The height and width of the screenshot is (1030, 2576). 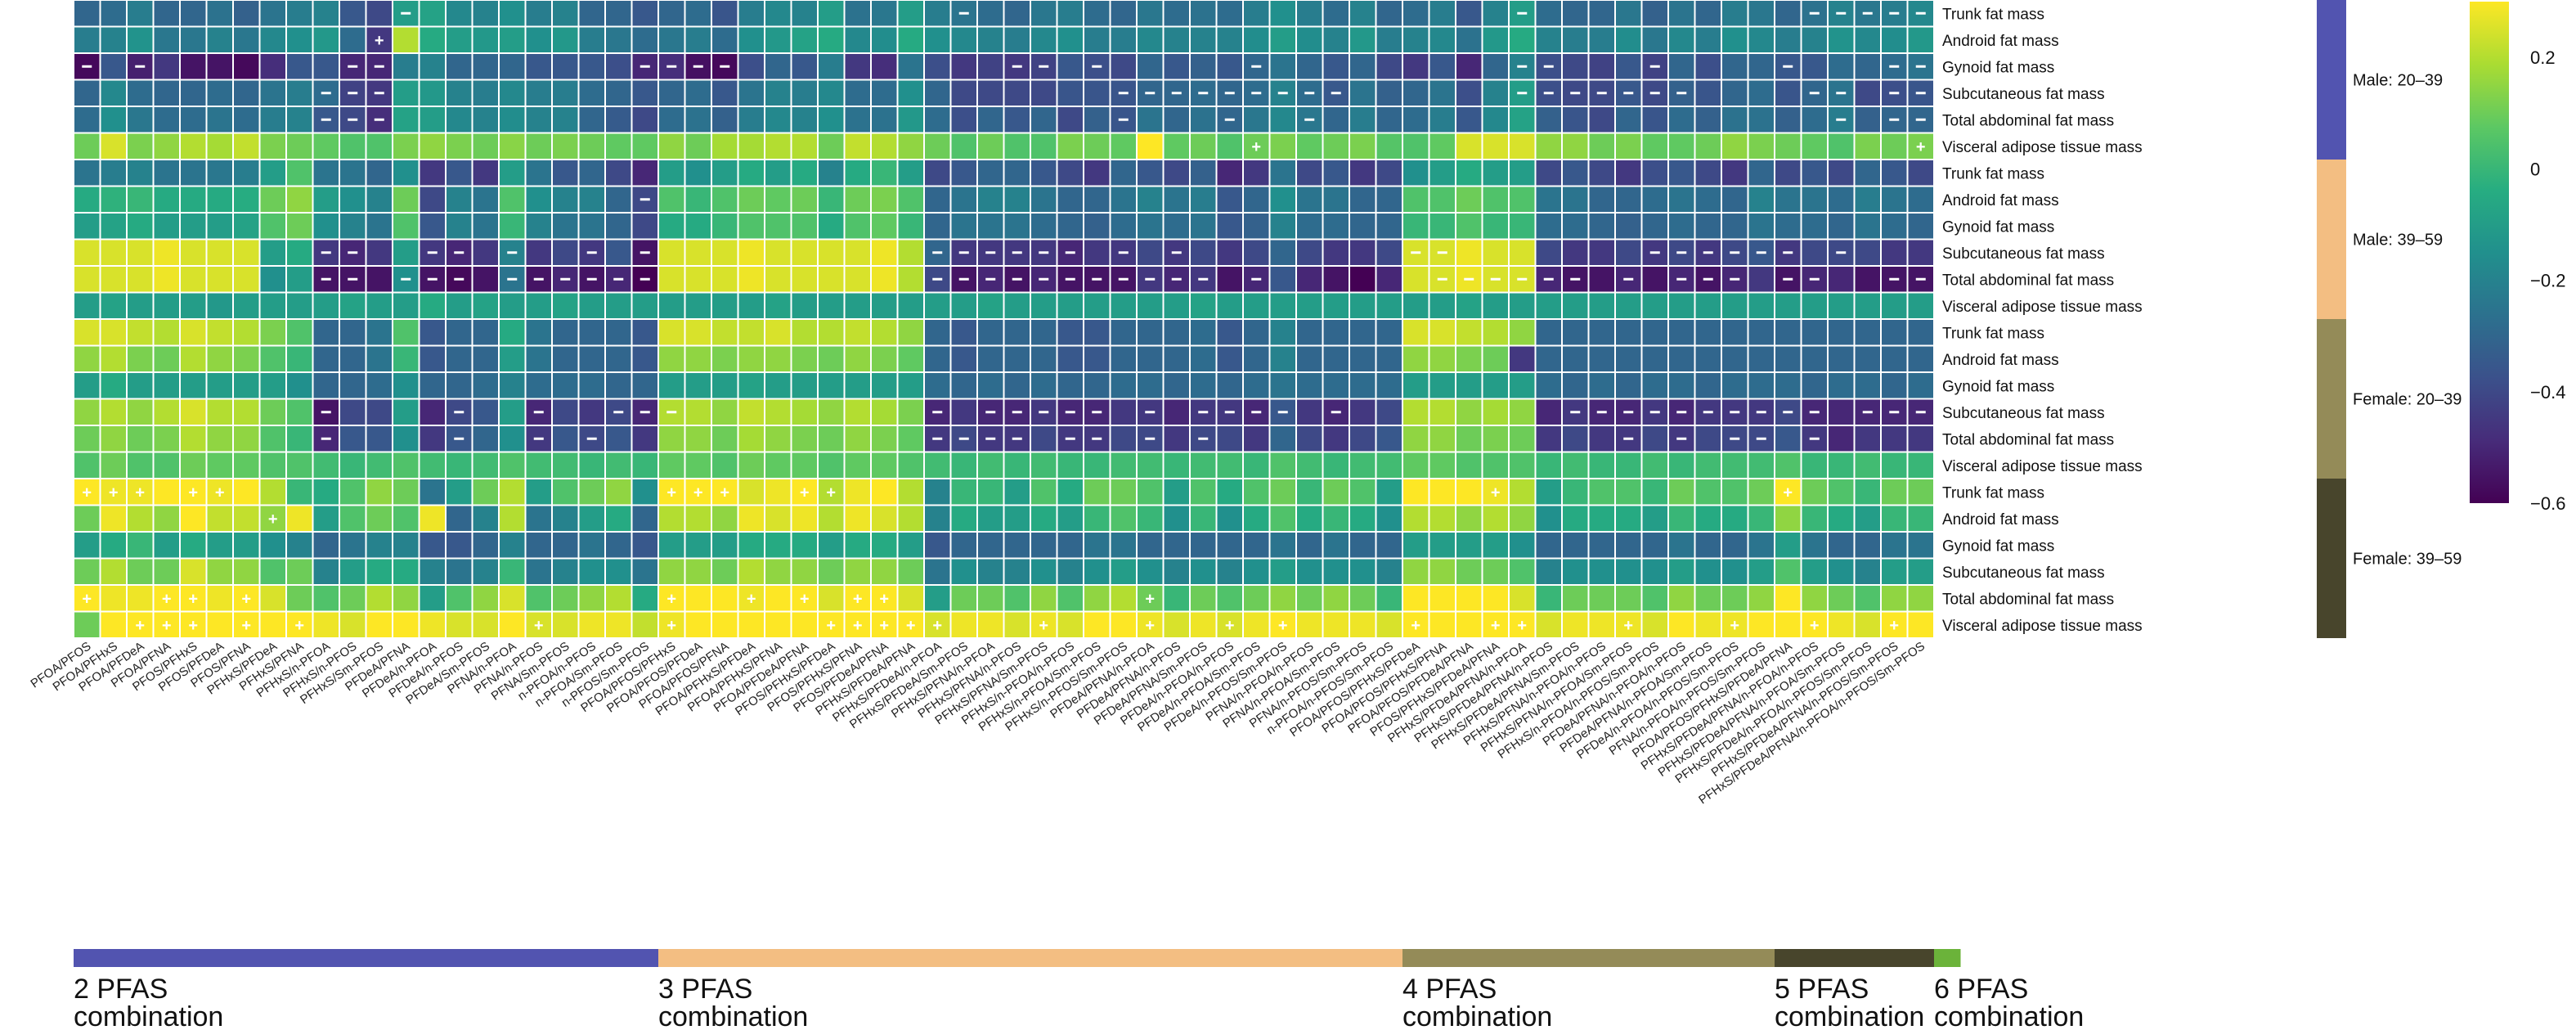 What do you see at coordinates (148, 1002) in the screenshot?
I see `combination-label: 2 PFAS combination` at bounding box center [148, 1002].